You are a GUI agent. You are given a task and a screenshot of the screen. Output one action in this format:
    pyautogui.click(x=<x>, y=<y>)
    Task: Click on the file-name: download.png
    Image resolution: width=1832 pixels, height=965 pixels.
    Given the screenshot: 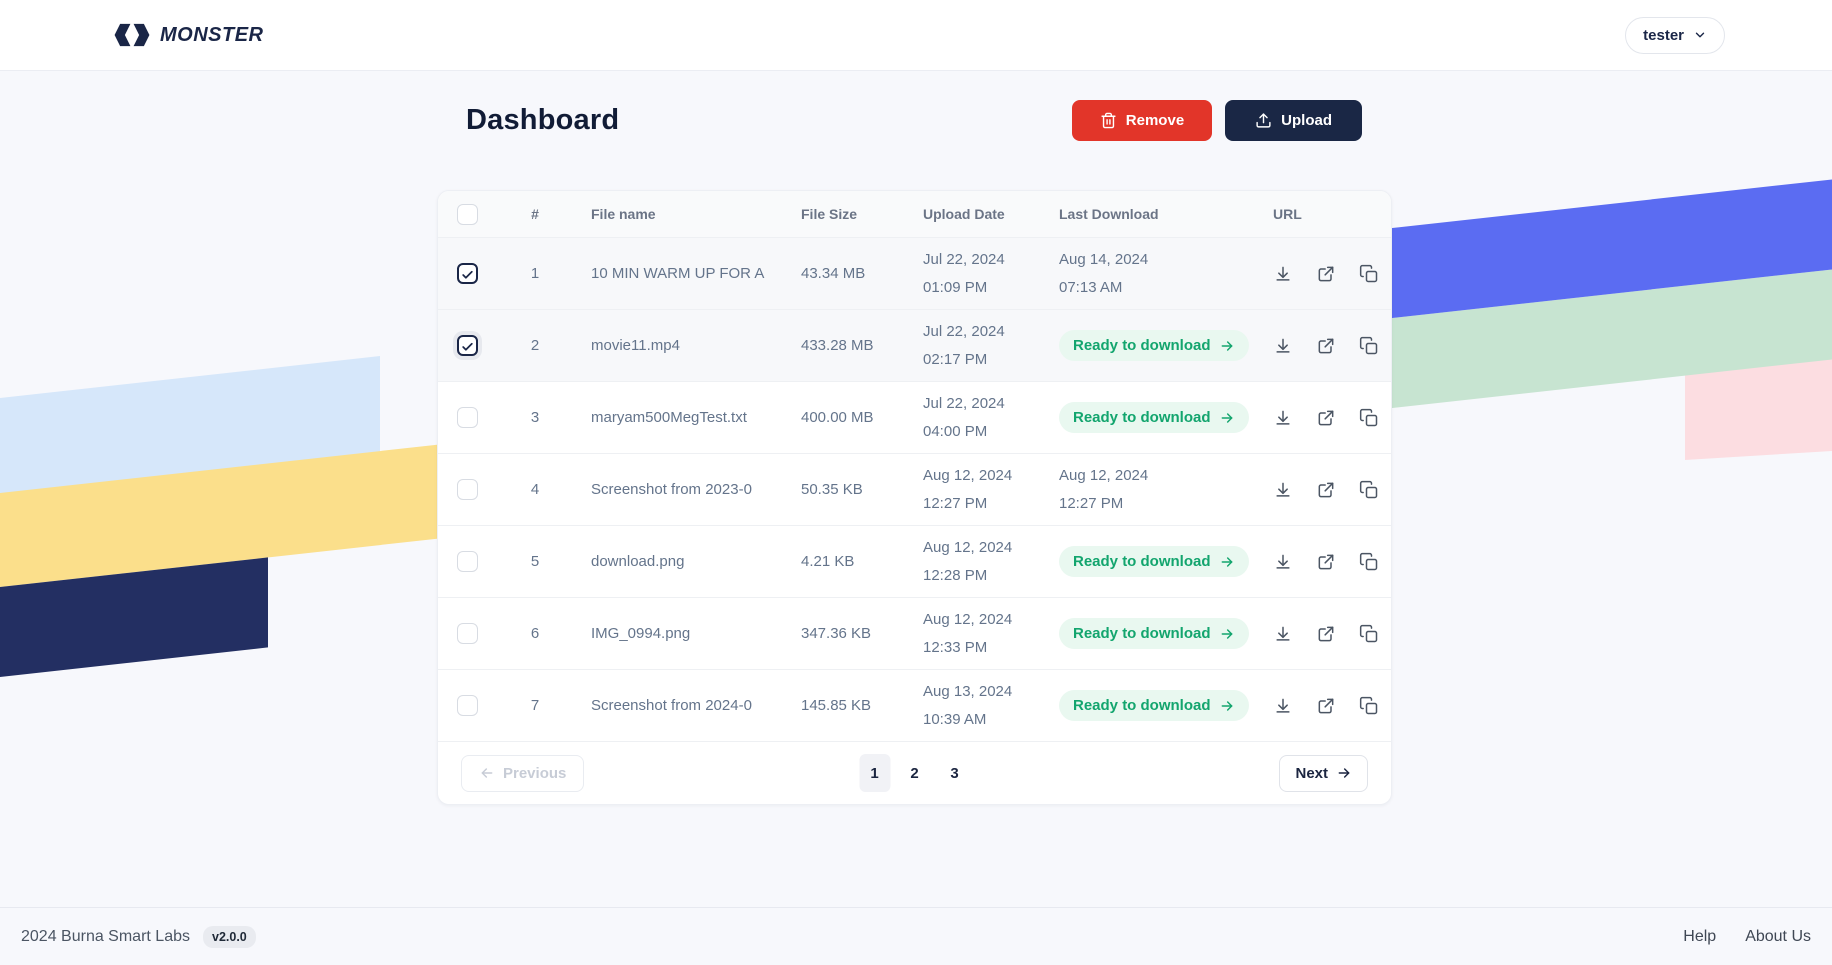 What is the action you would take?
    pyautogui.click(x=638, y=561)
    